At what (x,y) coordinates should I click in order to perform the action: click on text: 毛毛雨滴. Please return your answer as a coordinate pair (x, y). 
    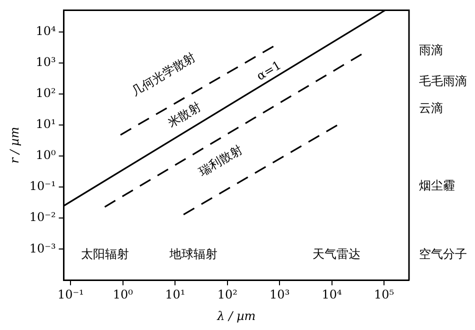
    Looking at the image, I should click on (443, 81).